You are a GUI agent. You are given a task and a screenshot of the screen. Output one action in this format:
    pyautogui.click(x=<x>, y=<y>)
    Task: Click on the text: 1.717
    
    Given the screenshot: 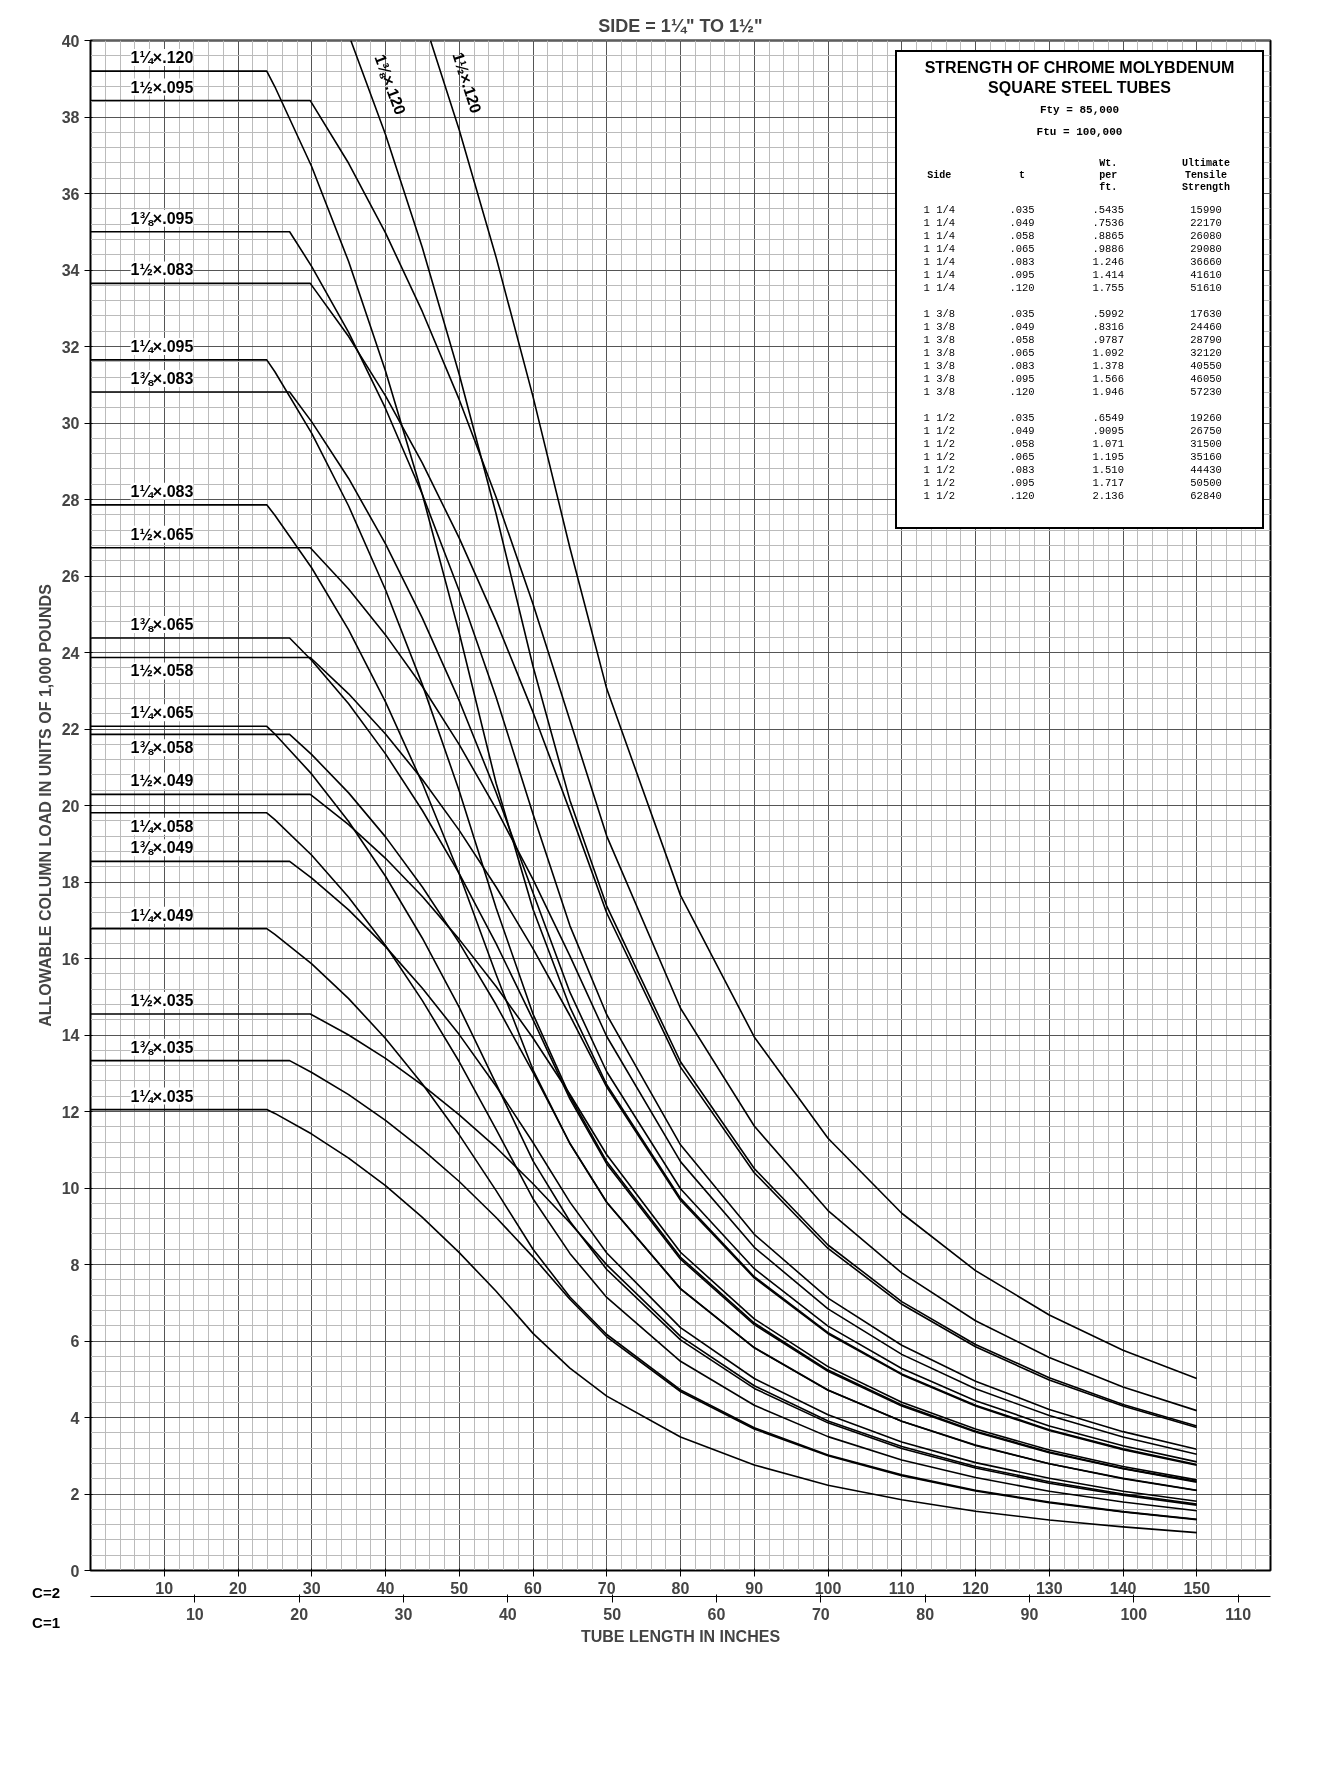 What is the action you would take?
    pyautogui.click(x=1108, y=483)
    